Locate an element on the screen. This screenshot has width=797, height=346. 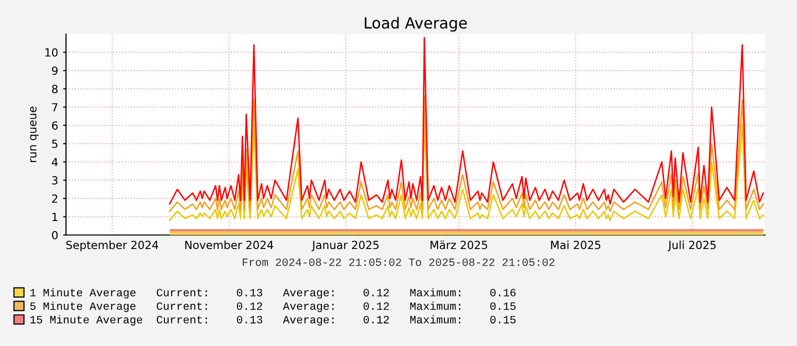
y-tick-label: 9 is located at coordinates (55, 70).